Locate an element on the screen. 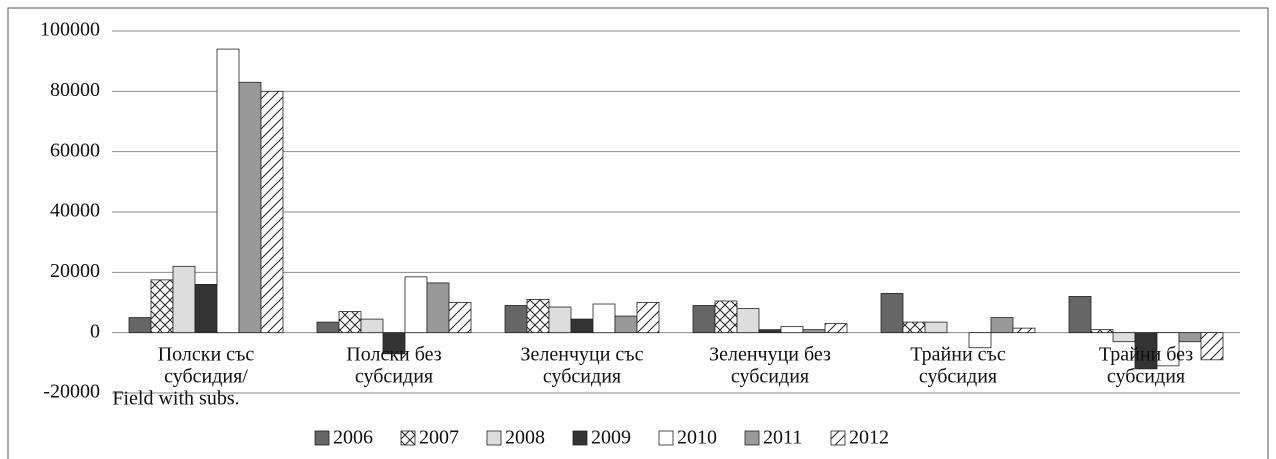  y-tick-label: 100000 is located at coordinates (70, 30).